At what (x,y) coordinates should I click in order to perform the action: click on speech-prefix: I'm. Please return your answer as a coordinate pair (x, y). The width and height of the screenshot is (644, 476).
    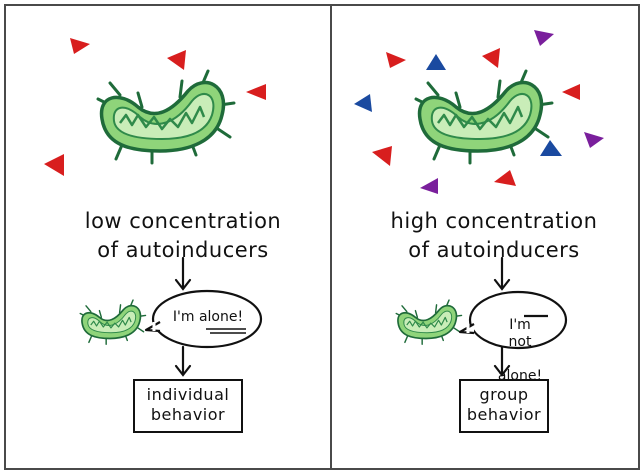
    Looking at the image, I should click on (520, 325).